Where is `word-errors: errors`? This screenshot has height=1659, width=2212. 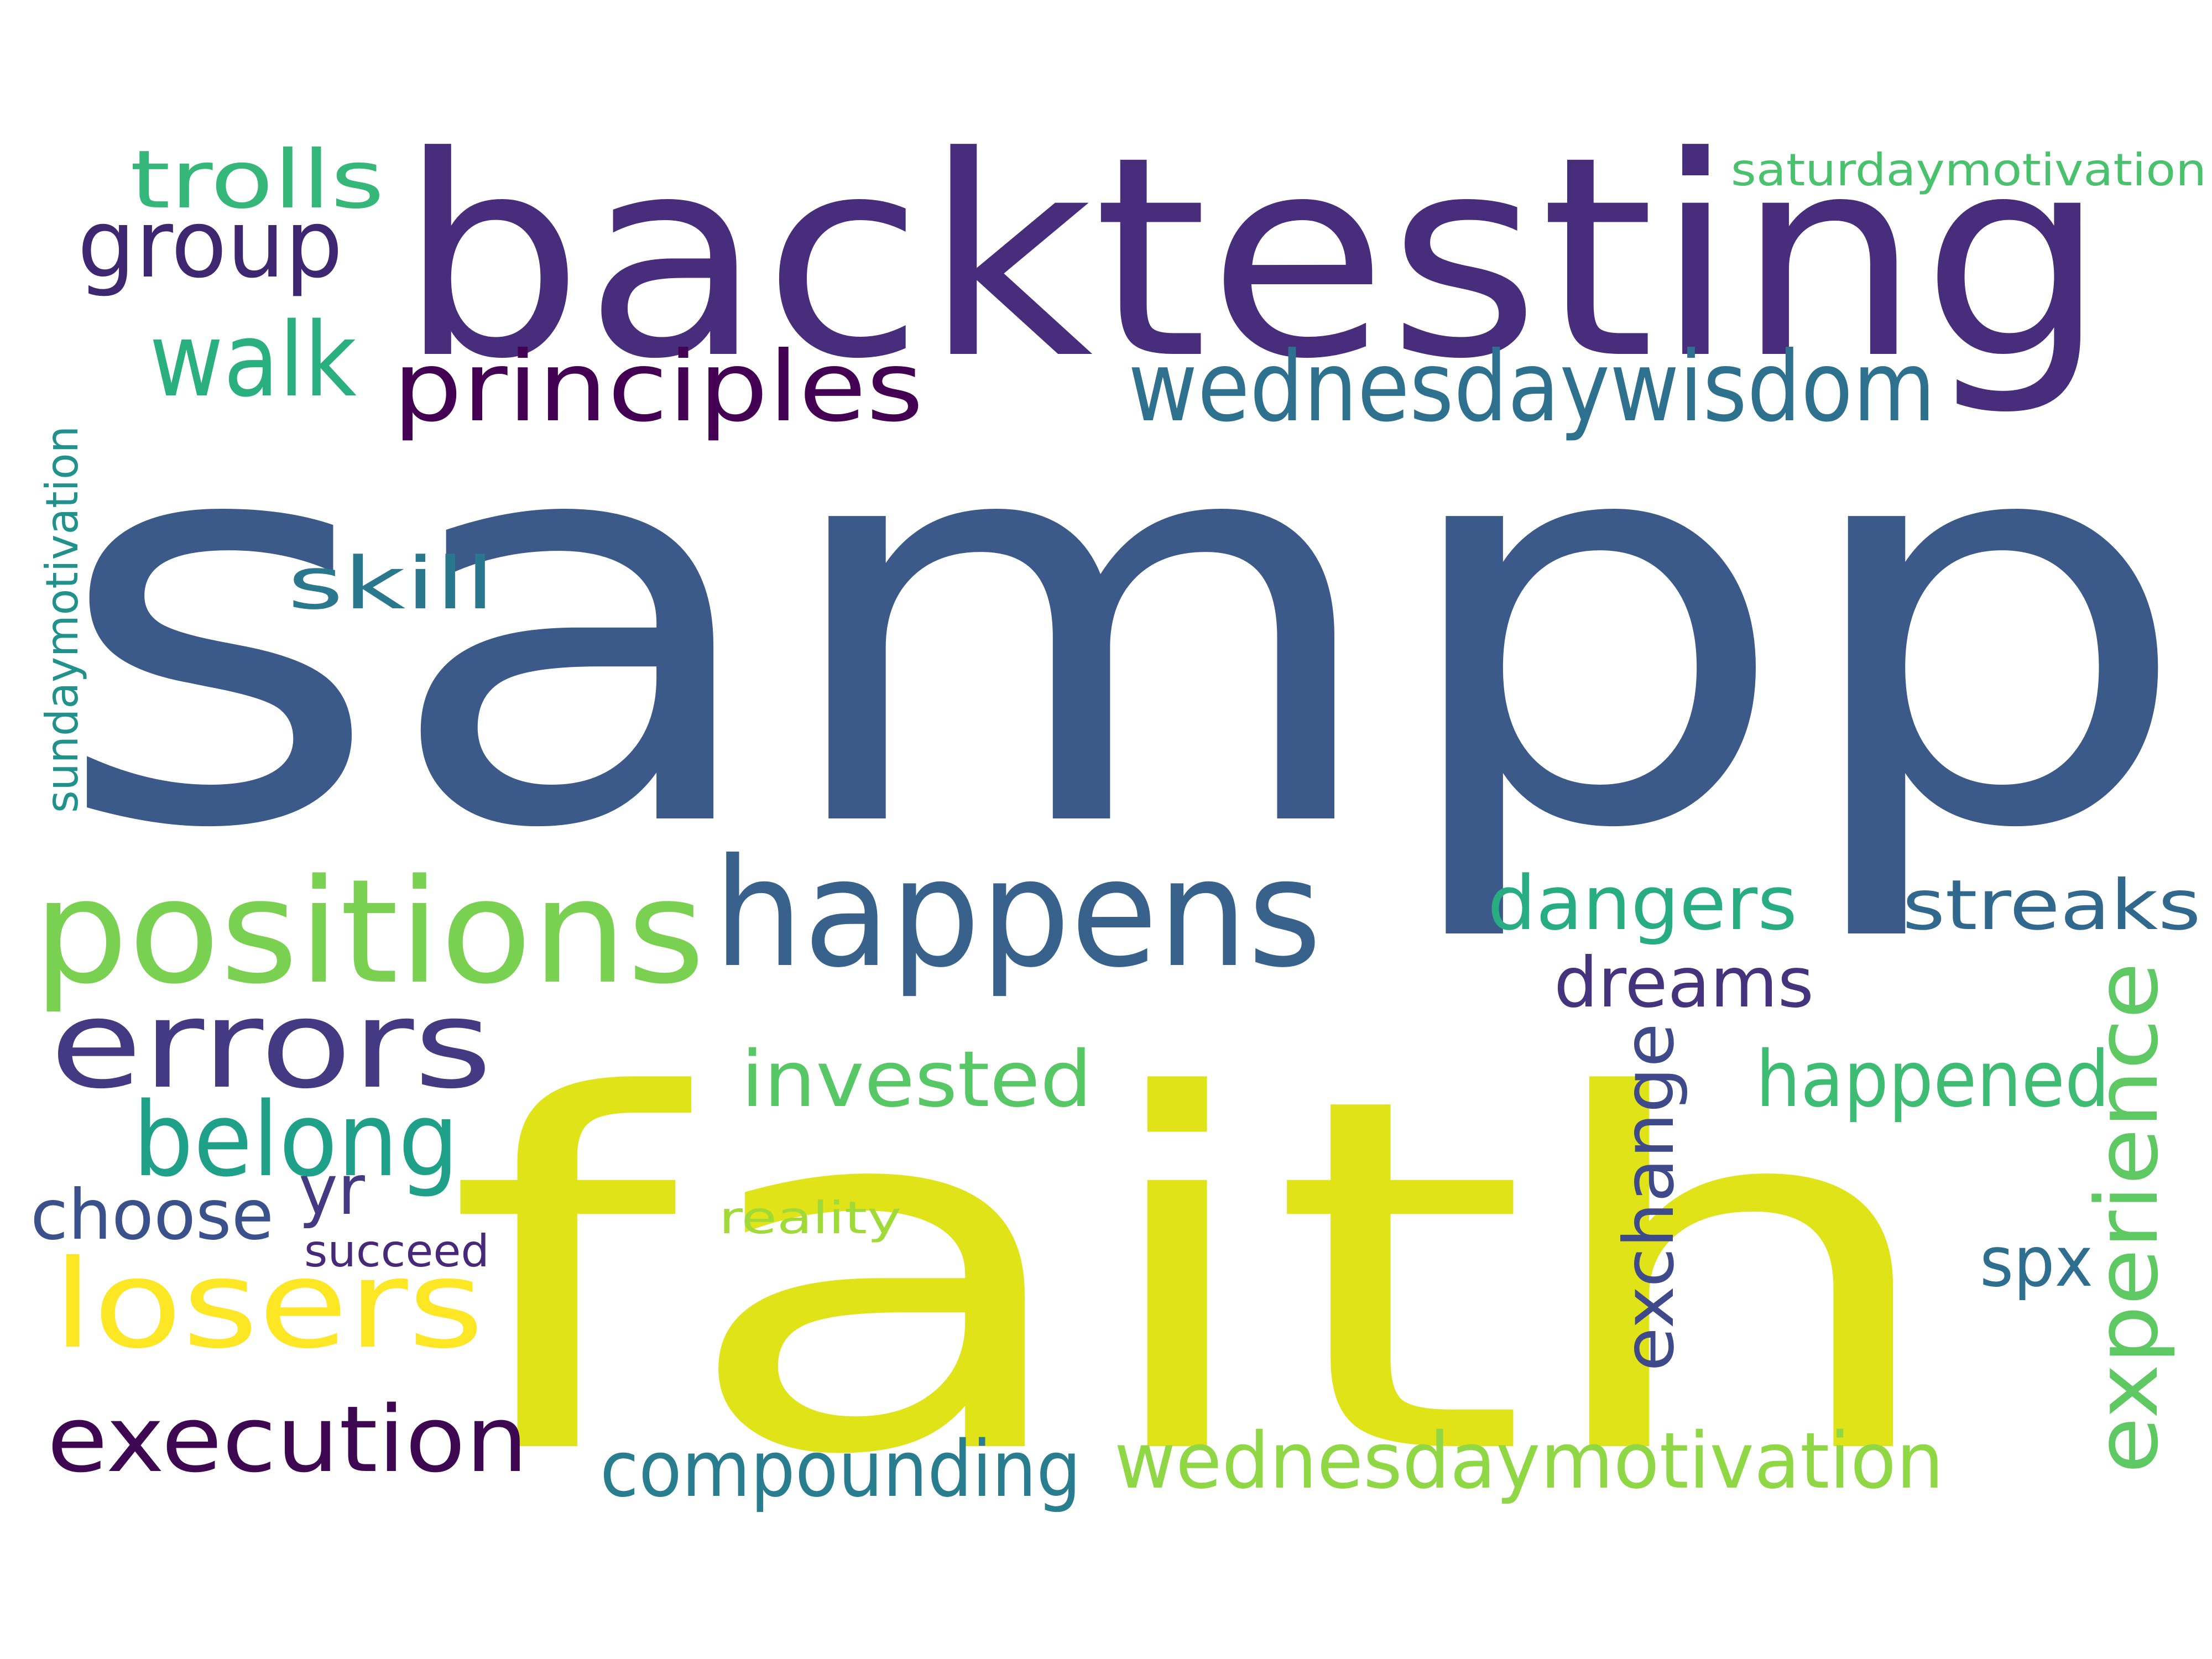 word-errors: errors is located at coordinates (271, 1045).